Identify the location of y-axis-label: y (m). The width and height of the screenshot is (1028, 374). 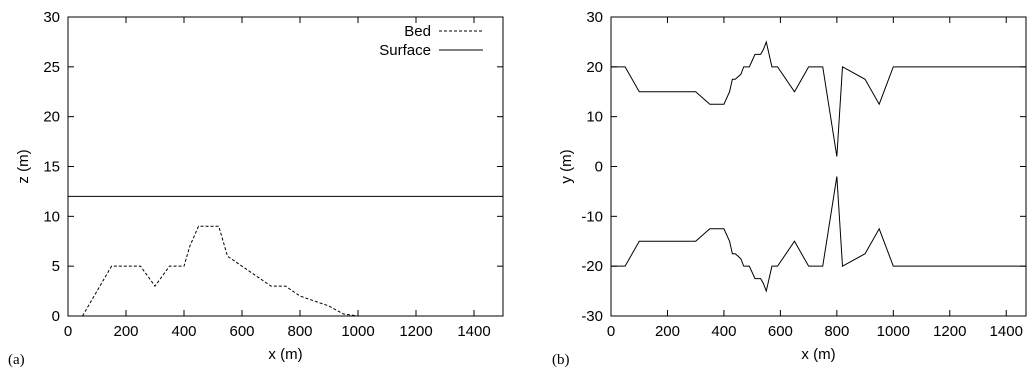
(566, 166).